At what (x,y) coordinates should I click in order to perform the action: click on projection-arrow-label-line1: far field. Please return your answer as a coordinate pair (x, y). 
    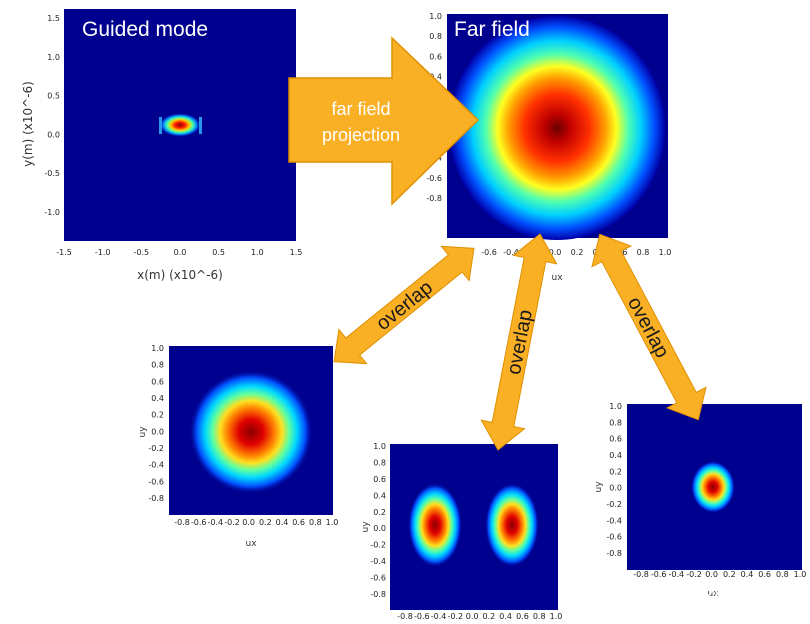
    Looking at the image, I should click on (360, 109).